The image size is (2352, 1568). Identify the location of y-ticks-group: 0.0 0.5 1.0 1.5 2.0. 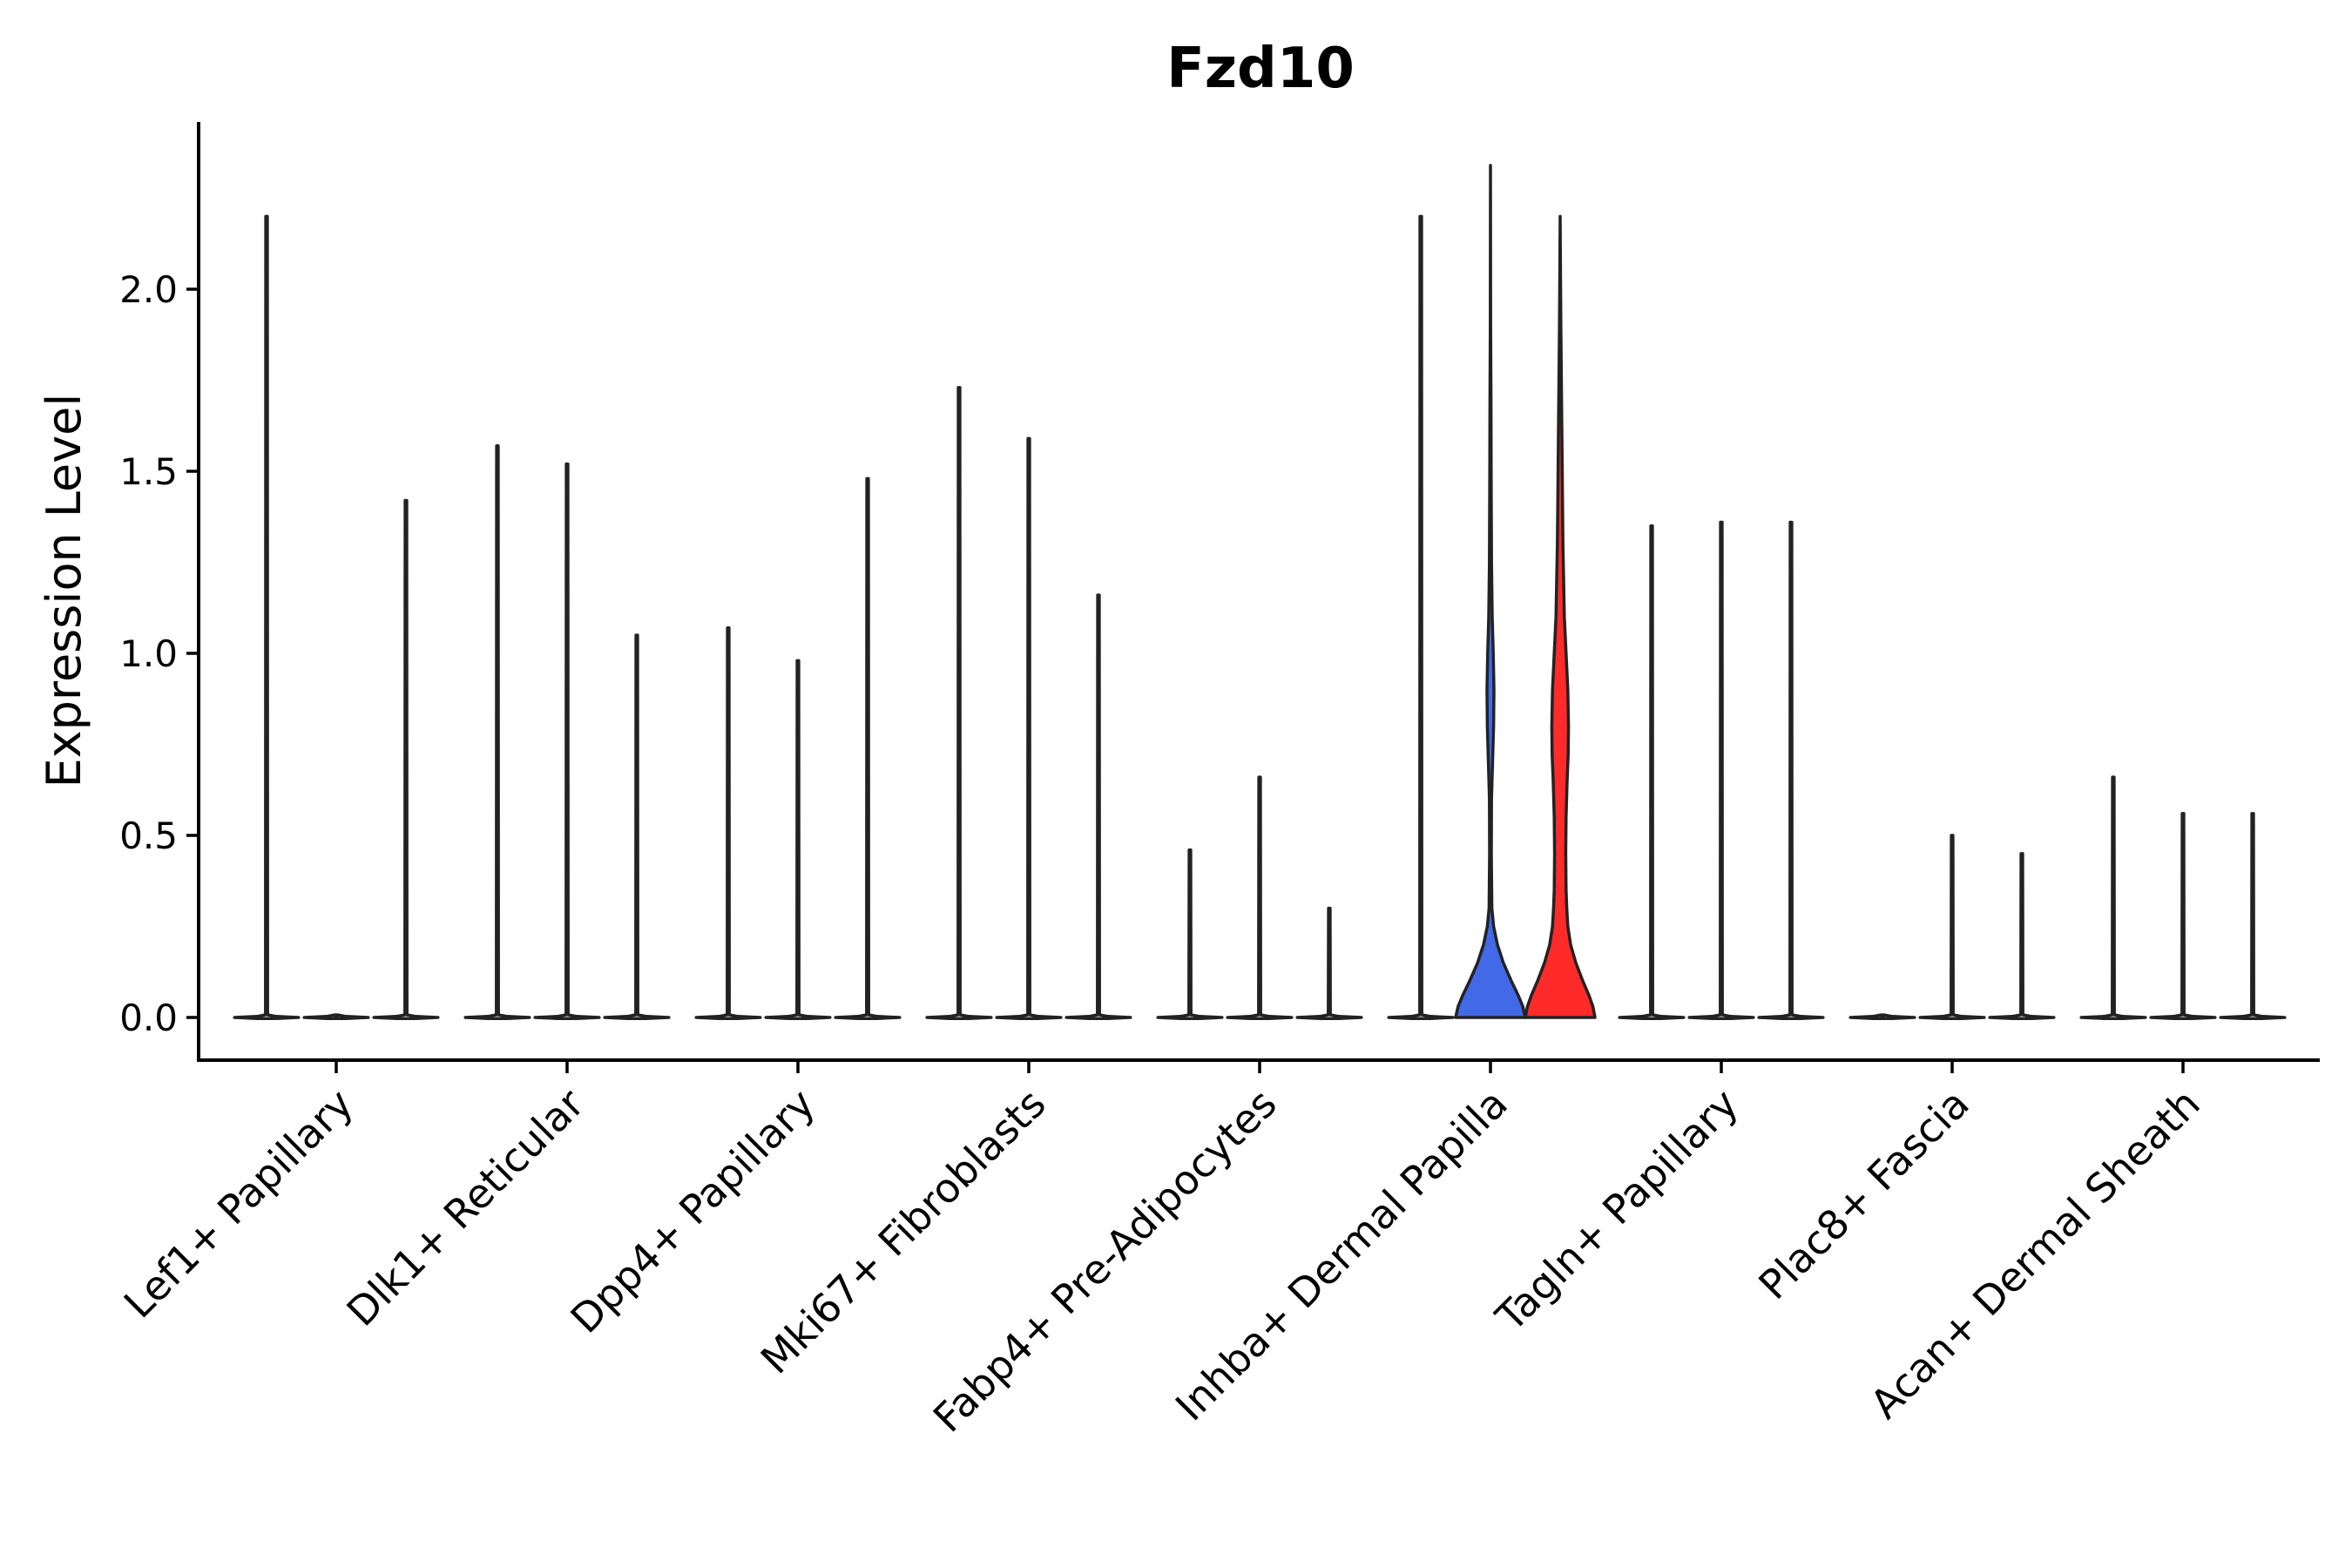
(159, 653).